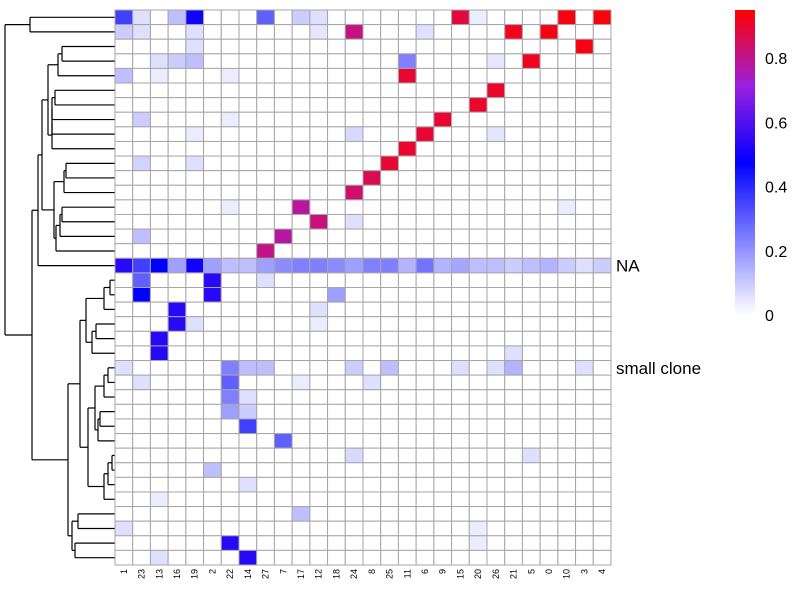 The image size is (800, 600). Describe the element at coordinates (301, 574) in the screenshot. I see `column-label: 17` at that location.